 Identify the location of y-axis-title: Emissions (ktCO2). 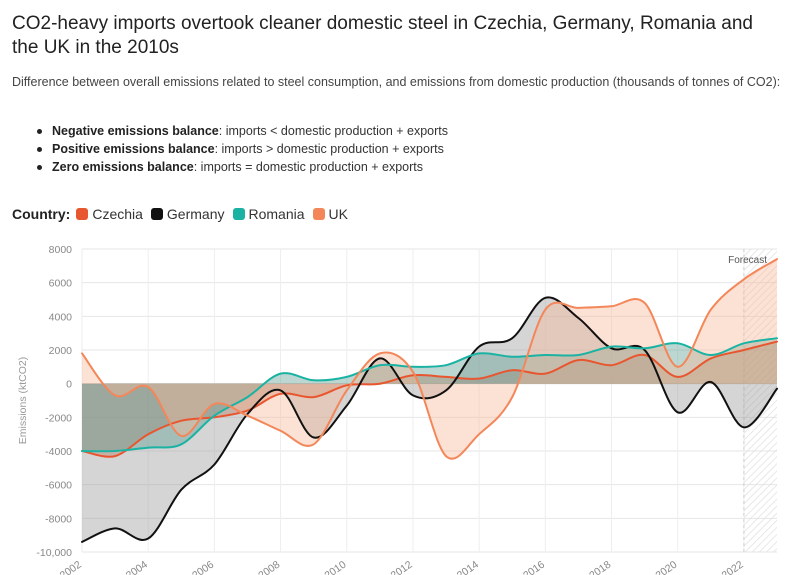
(23, 401).